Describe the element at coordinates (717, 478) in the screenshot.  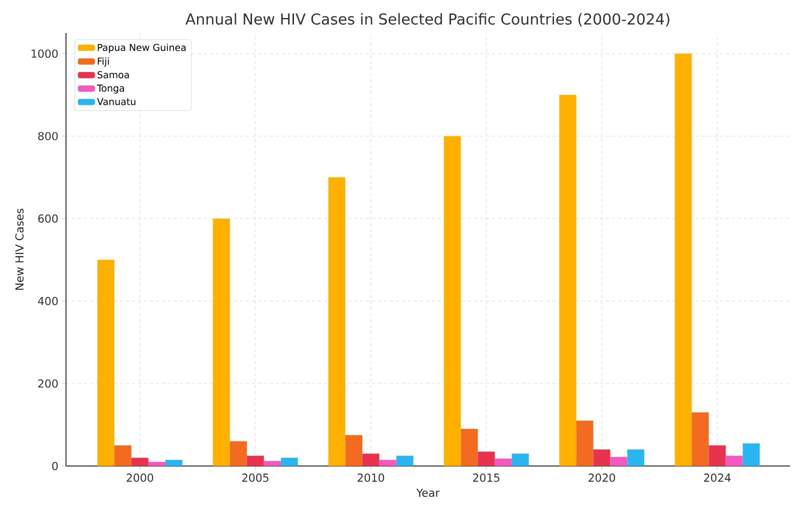
I see `x-tick-label: 2024` at that location.